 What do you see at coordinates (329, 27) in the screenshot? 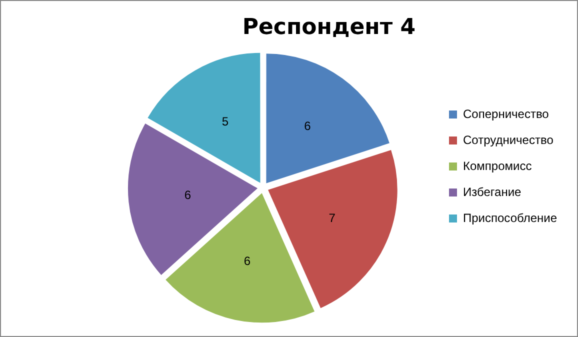
I see `chart-title: Респондент 4` at bounding box center [329, 27].